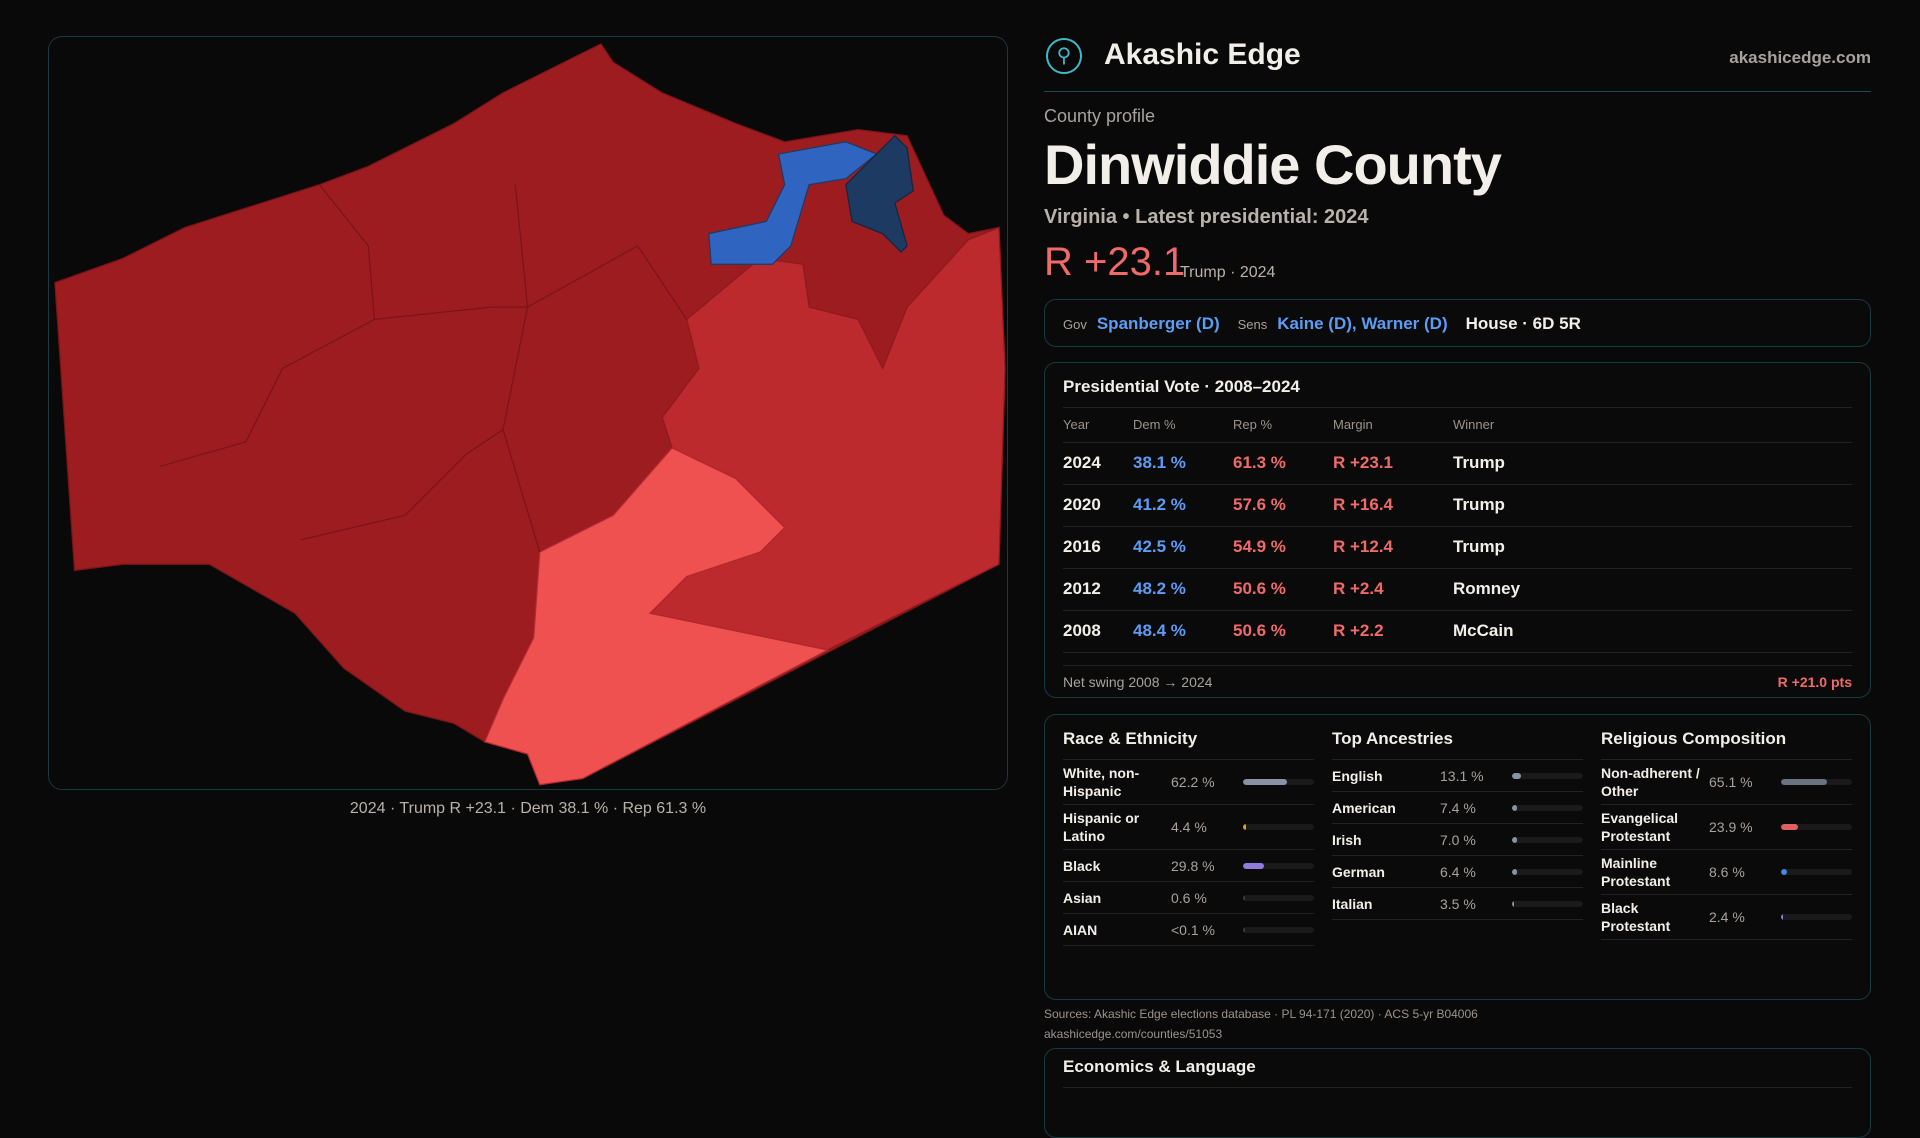 The width and height of the screenshot is (1920, 1138). What do you see at coordinates (1283, 505) in the screenshot?
I see `table-cell: 57.6 %` at bounding box center [1283, 505].